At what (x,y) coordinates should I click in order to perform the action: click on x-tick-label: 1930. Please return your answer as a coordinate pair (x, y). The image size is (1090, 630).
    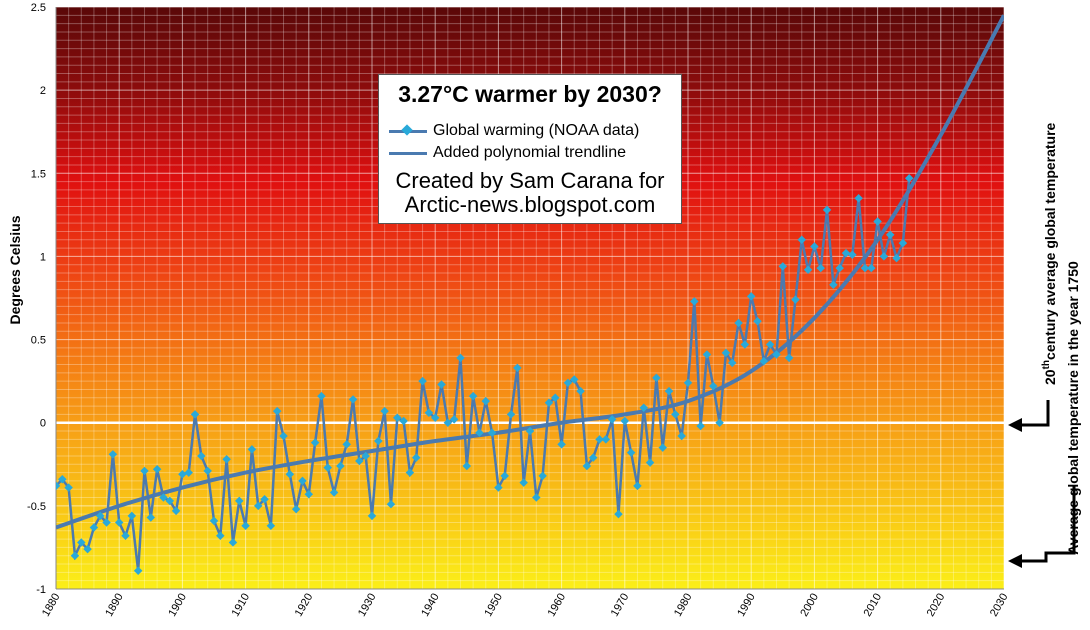
    Looking at the image, I should click on (367, 605).